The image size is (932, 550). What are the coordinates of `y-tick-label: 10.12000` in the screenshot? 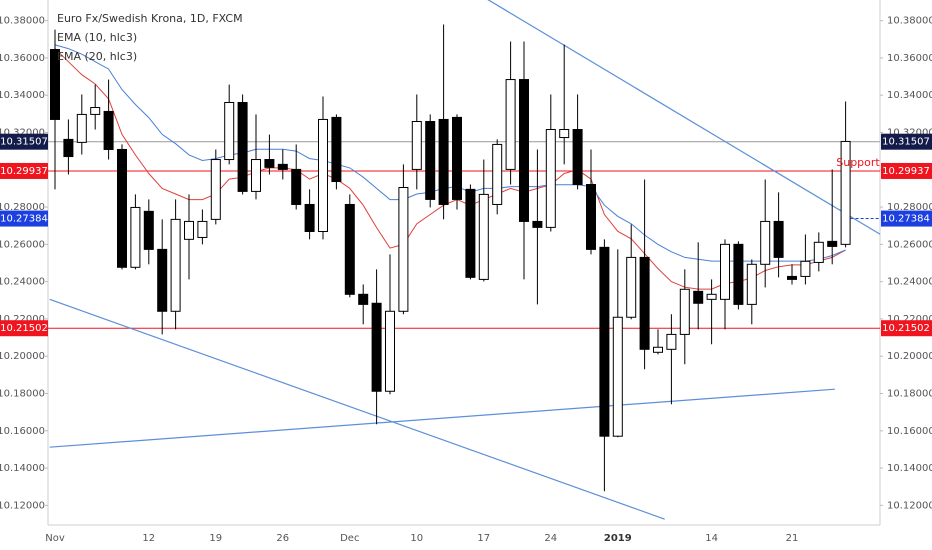 It's located at (22, 505).